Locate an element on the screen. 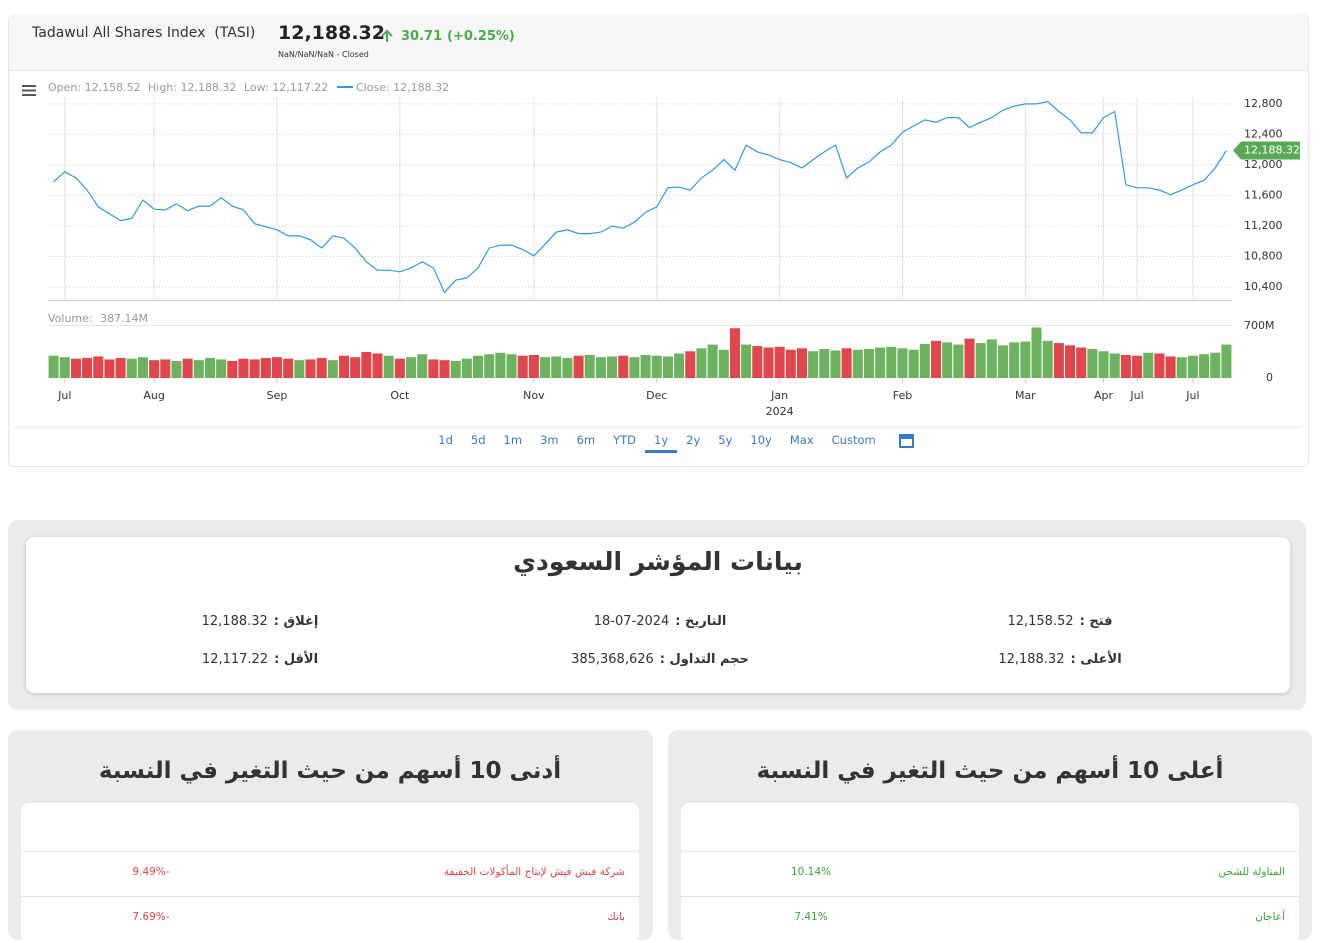 The image size is (1320, 943). range-option: YTD is located at coordinates (625, 440).